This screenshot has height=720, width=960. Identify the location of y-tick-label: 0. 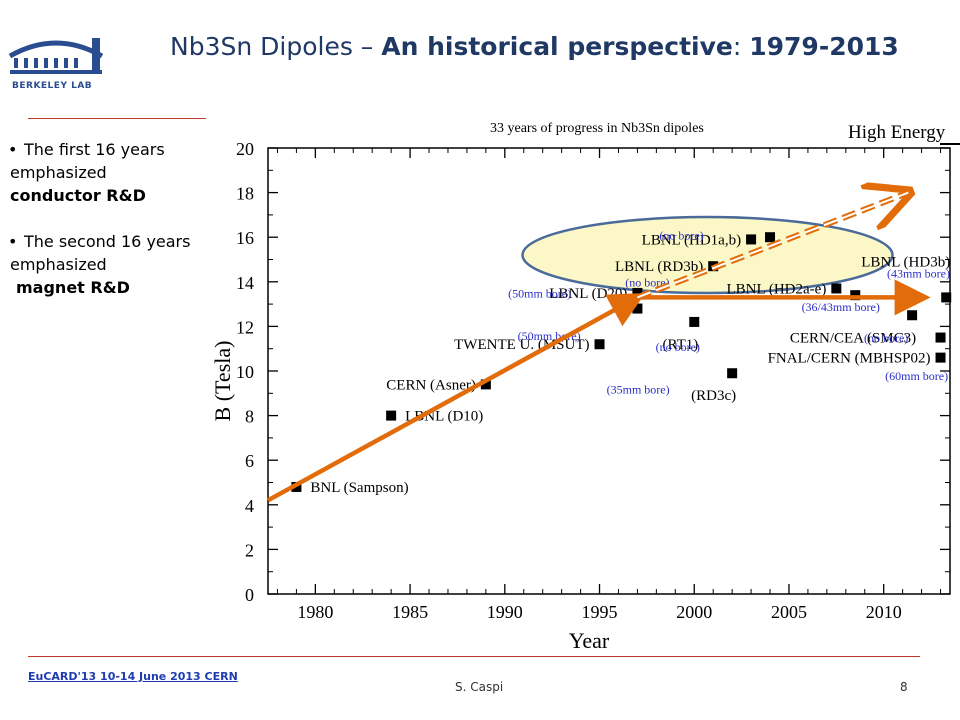
(249, 595).